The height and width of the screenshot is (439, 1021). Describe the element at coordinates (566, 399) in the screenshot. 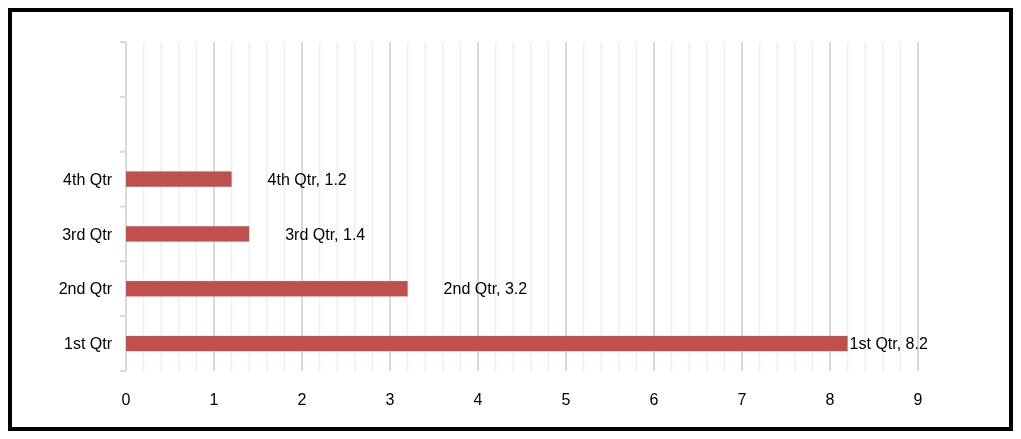

I see `x-tick-label: 5` at that location.